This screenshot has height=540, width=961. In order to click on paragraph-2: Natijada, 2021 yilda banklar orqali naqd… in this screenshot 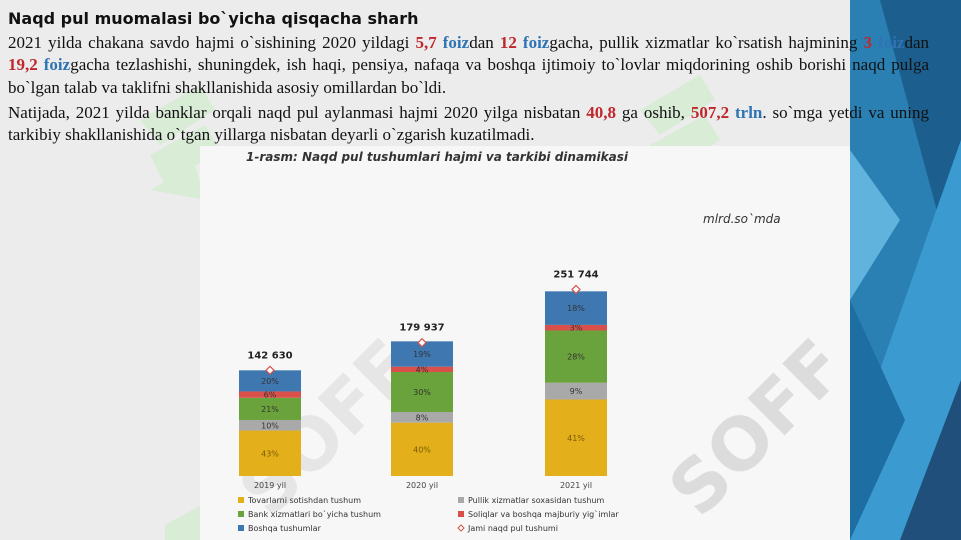, I will do `click(468, 124)`.